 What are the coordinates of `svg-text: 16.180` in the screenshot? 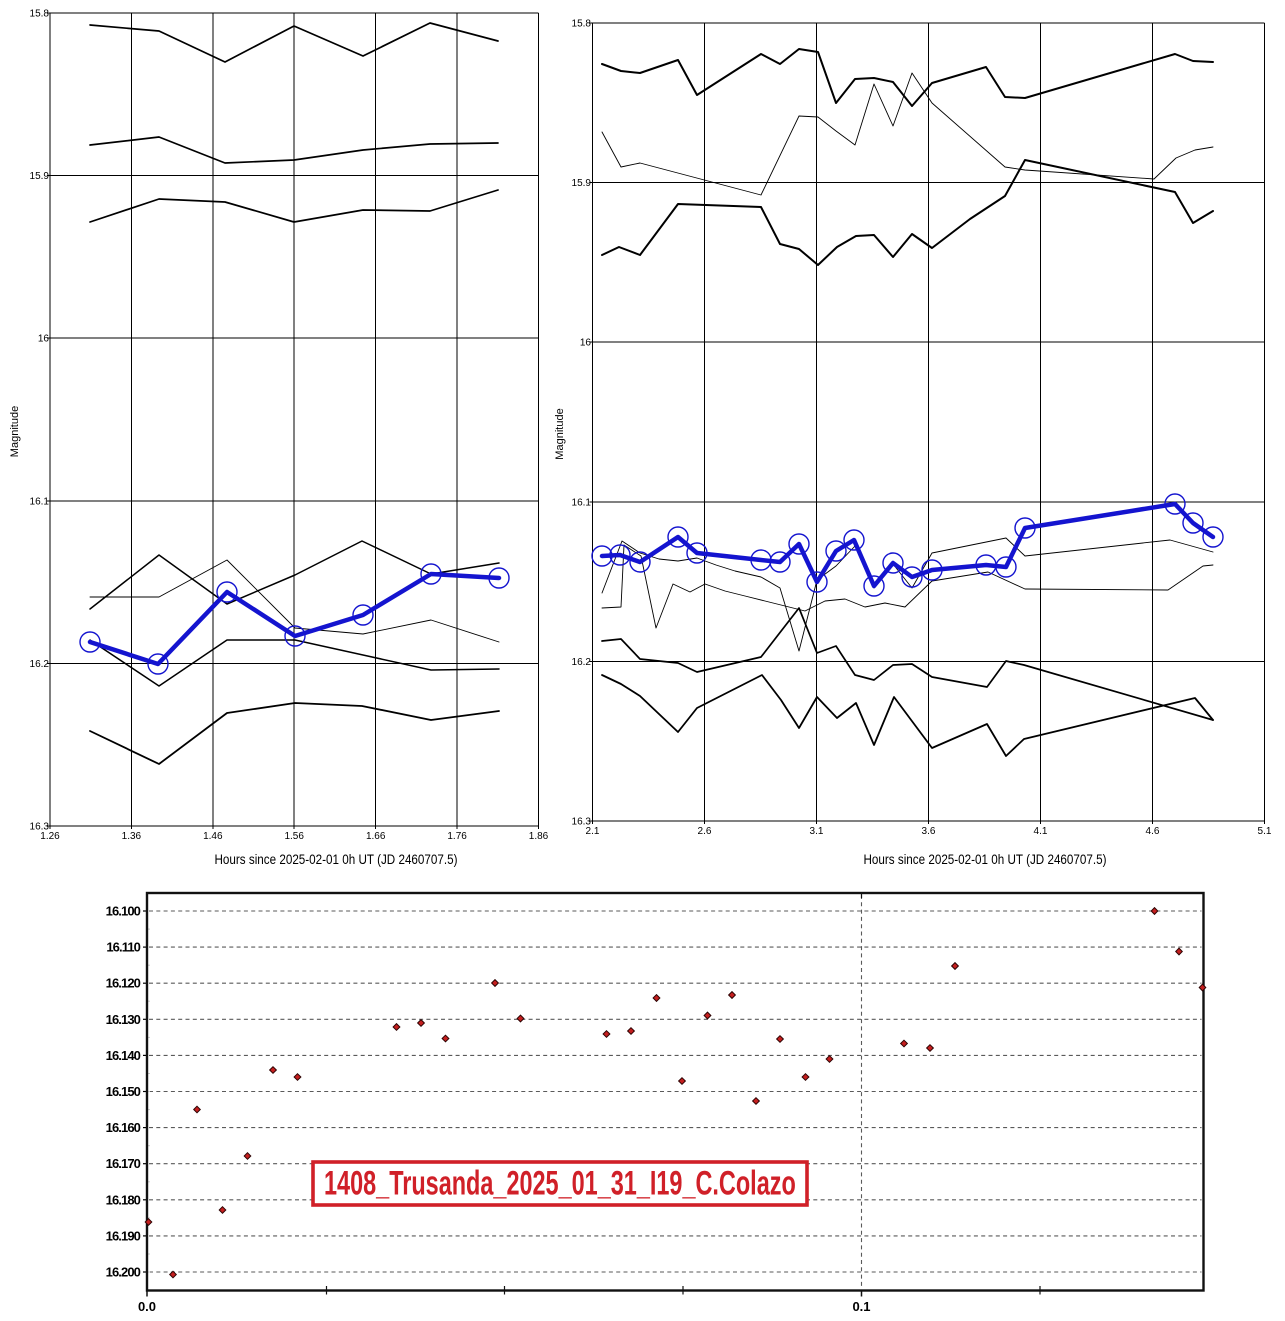 It's located at (123, 1199).